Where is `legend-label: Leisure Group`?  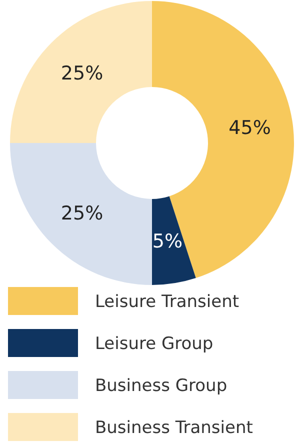 legend-label: Leisure Group is located at coordinates (154, 344).